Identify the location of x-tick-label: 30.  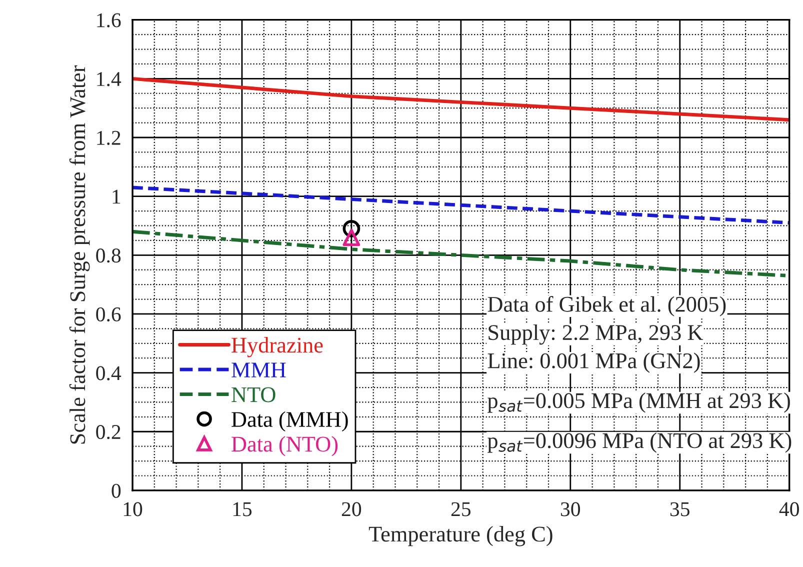
(570, 509).